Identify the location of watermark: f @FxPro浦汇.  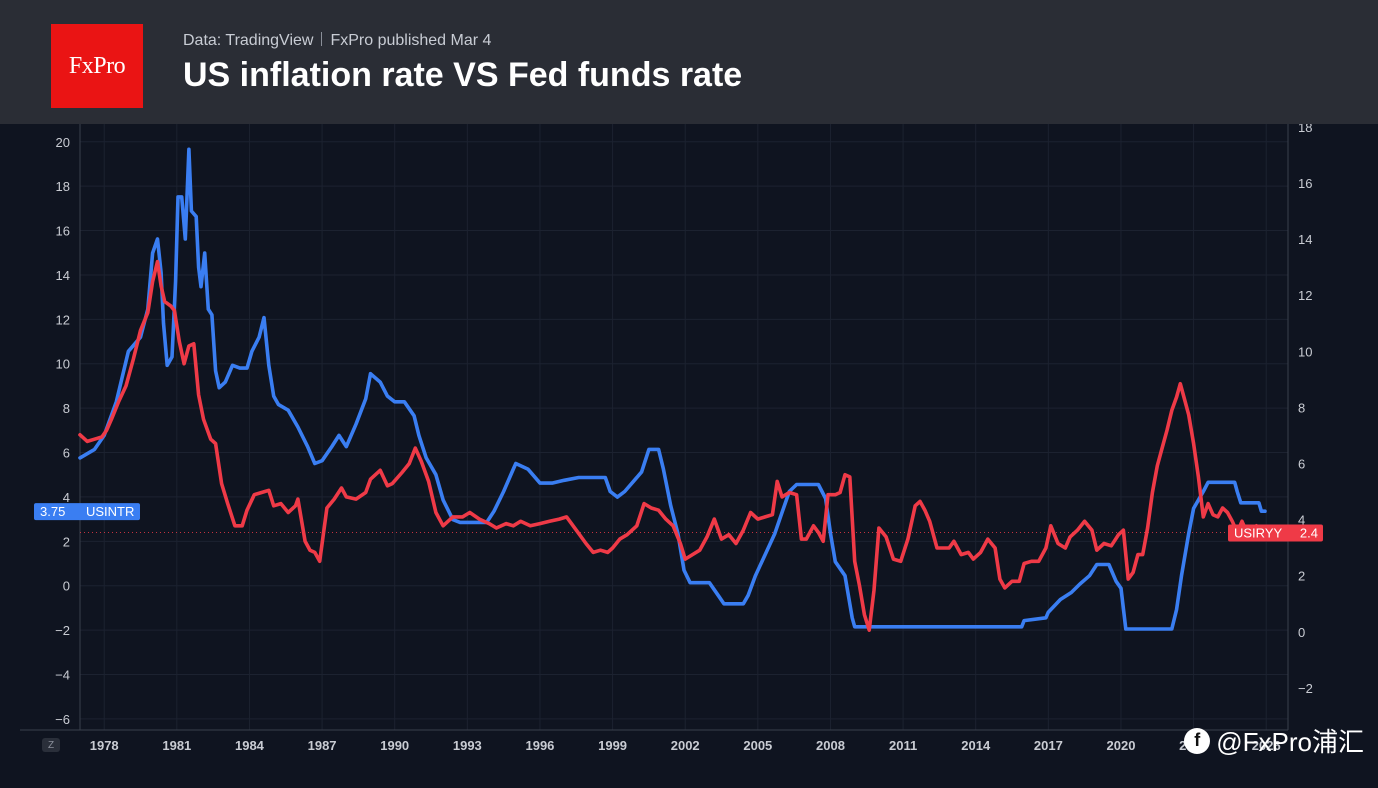
(1274, 740).